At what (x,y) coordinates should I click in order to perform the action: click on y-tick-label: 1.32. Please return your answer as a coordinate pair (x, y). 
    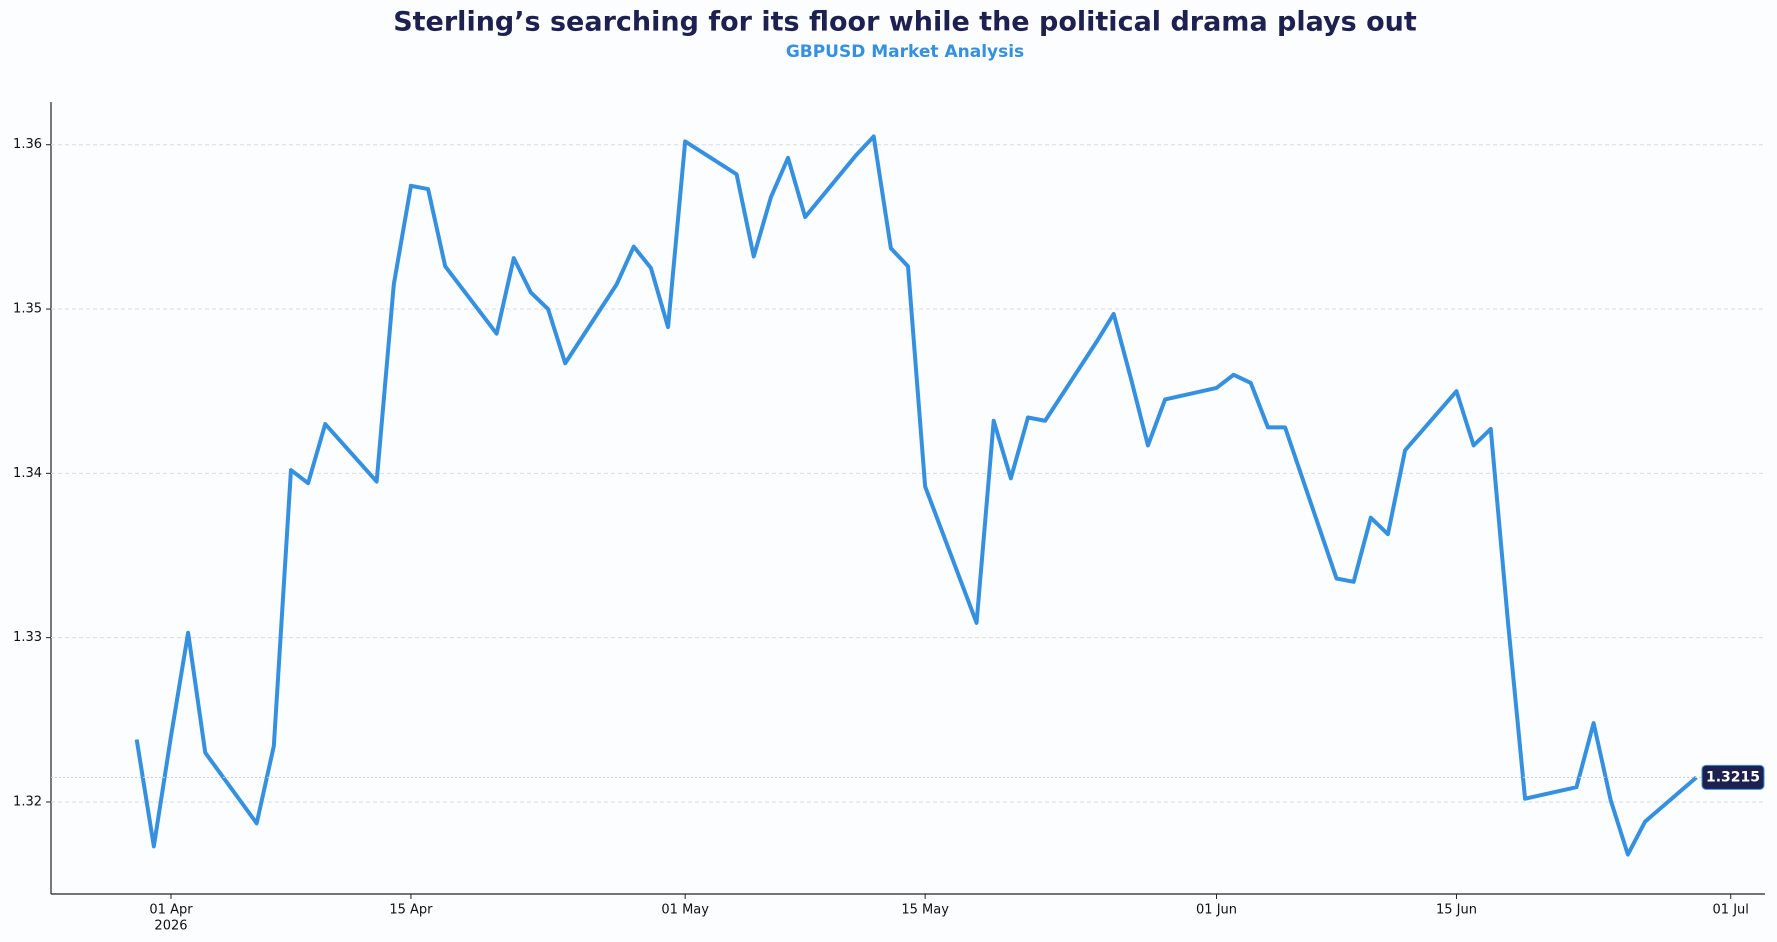
    Looking at the image, I should click on (27, 801).